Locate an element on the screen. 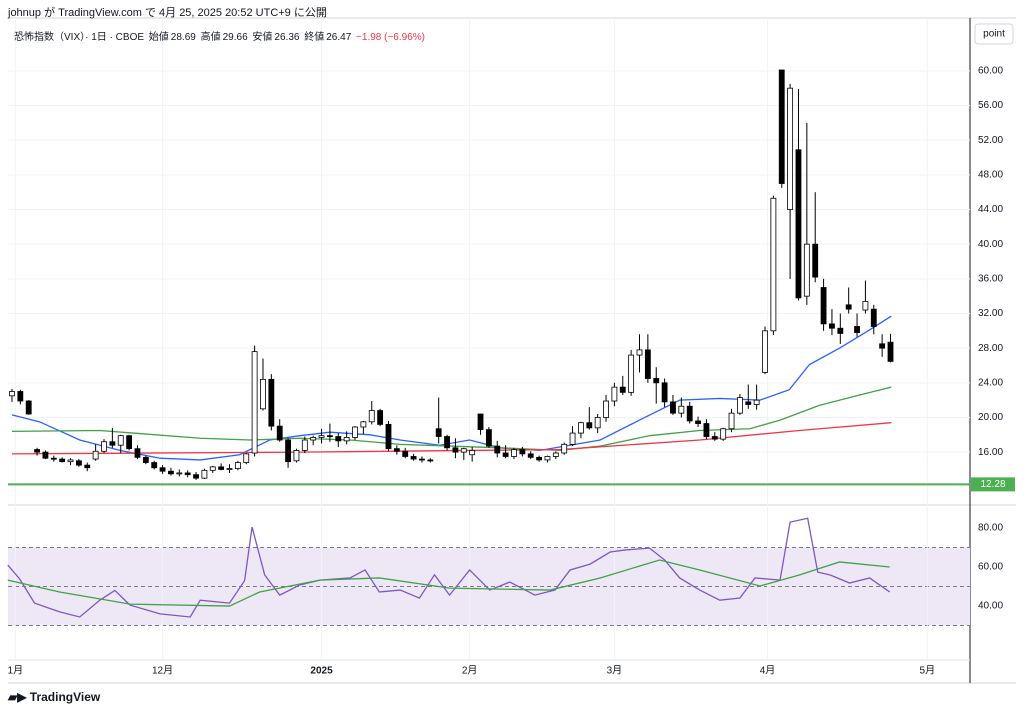  y-tick-label: 60.00 is located at coordinates (990, 71).